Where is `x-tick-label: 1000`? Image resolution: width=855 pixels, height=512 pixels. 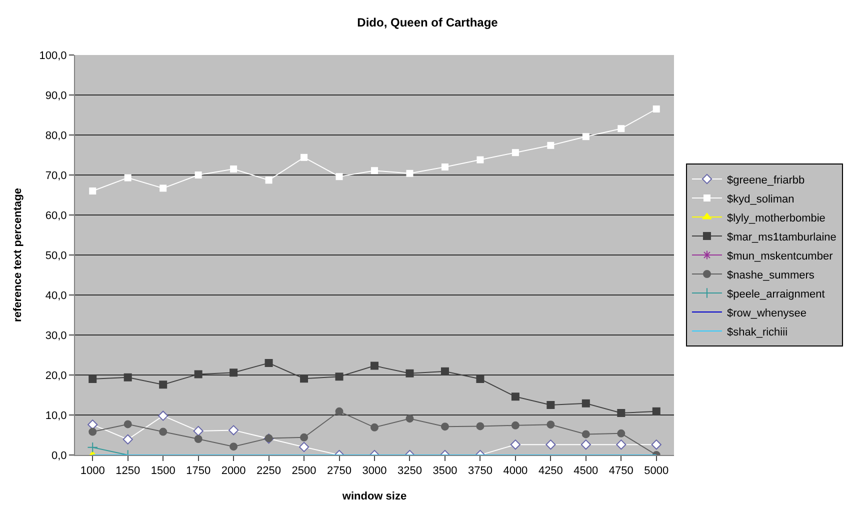 x-tick-label: 1000 is located at coordinates (92, 471).